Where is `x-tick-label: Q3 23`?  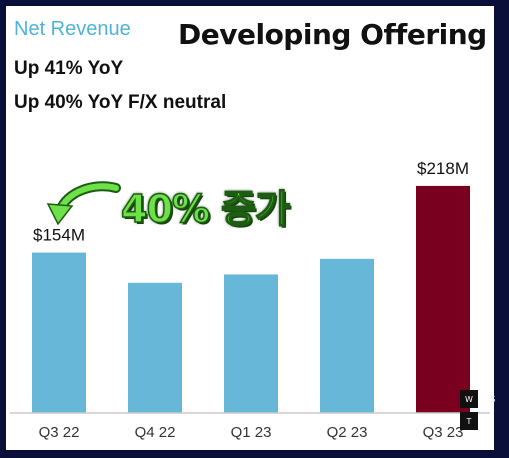
x-tick-label: Q3 23 is located at coordinates (443, 432).